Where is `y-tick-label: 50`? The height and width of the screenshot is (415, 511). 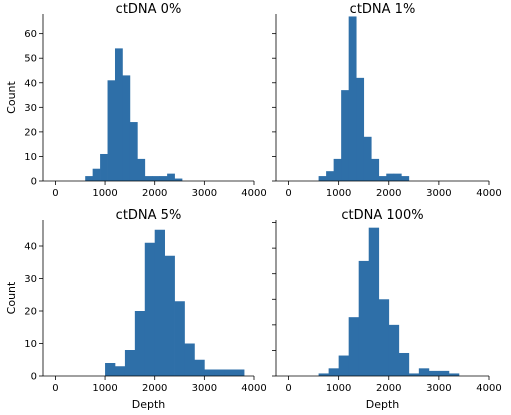
y-tick-label: 50 is located at coordinates (30, 59).